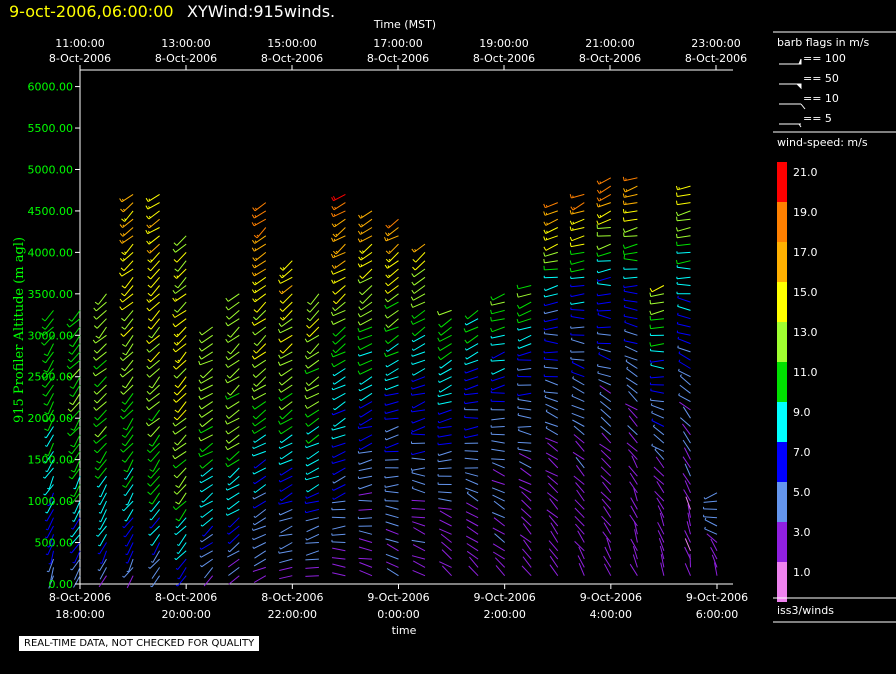 The image size is (896, 674). What do you see at coordinates (79, 43) in the screenshot?
I see `top-tick-time: 11:00:00` at bounding box center [79, 43].